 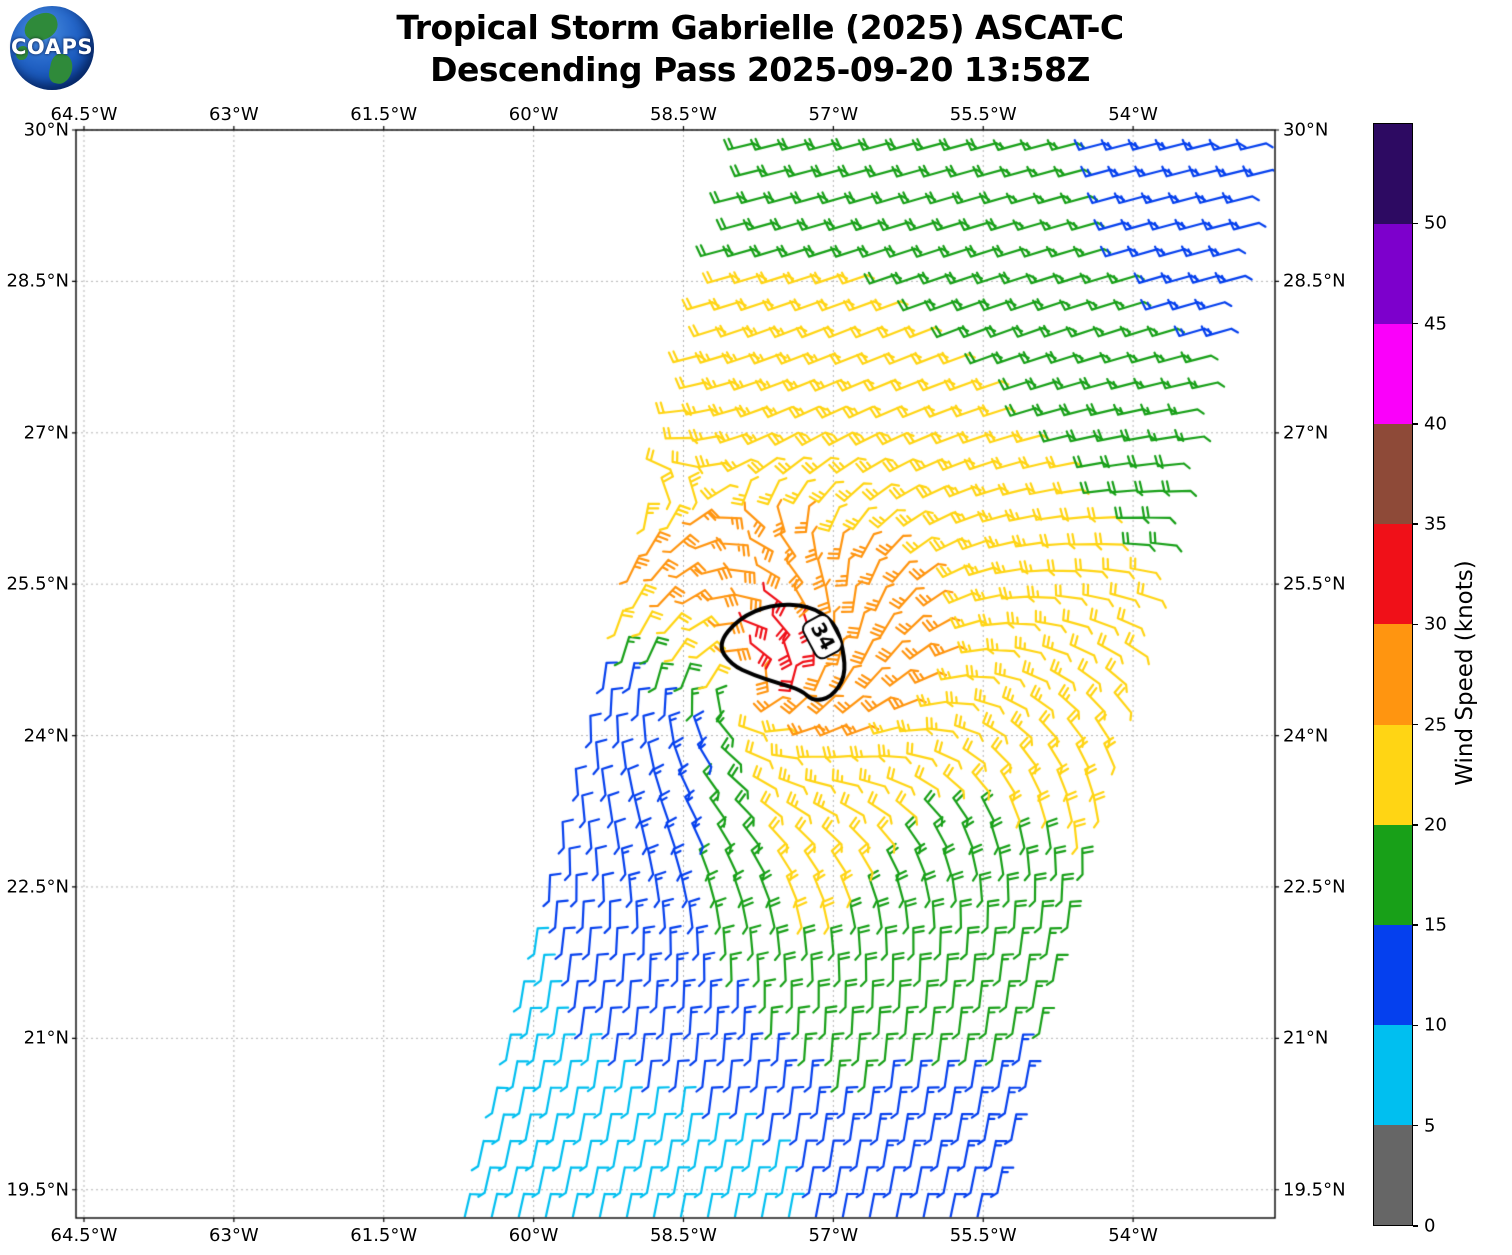 What do you see at coordinates (833, 114) in the screenshot?
I see `x-tick-label-top: 57°W` at bounding box center [833, 114].